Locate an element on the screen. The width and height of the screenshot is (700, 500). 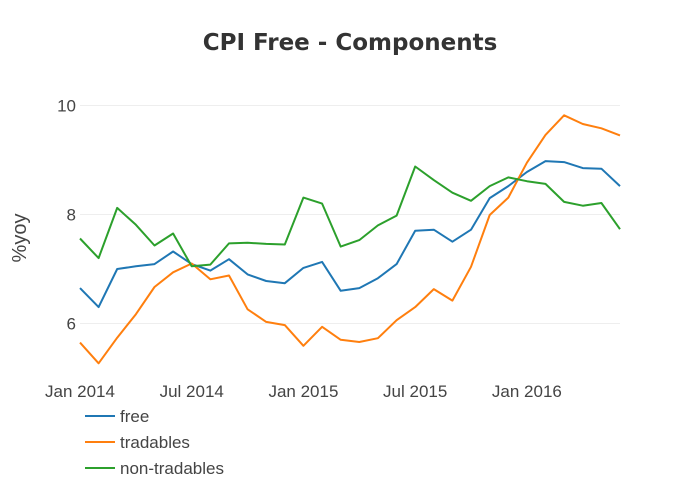
chart-title: CPI Free - Components is located at coordinates (350, 43).